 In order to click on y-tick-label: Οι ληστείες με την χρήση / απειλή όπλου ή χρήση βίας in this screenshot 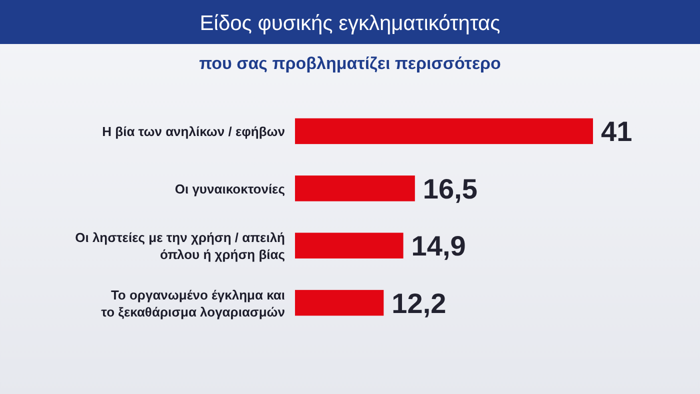, I will do `click(180, 246)`.